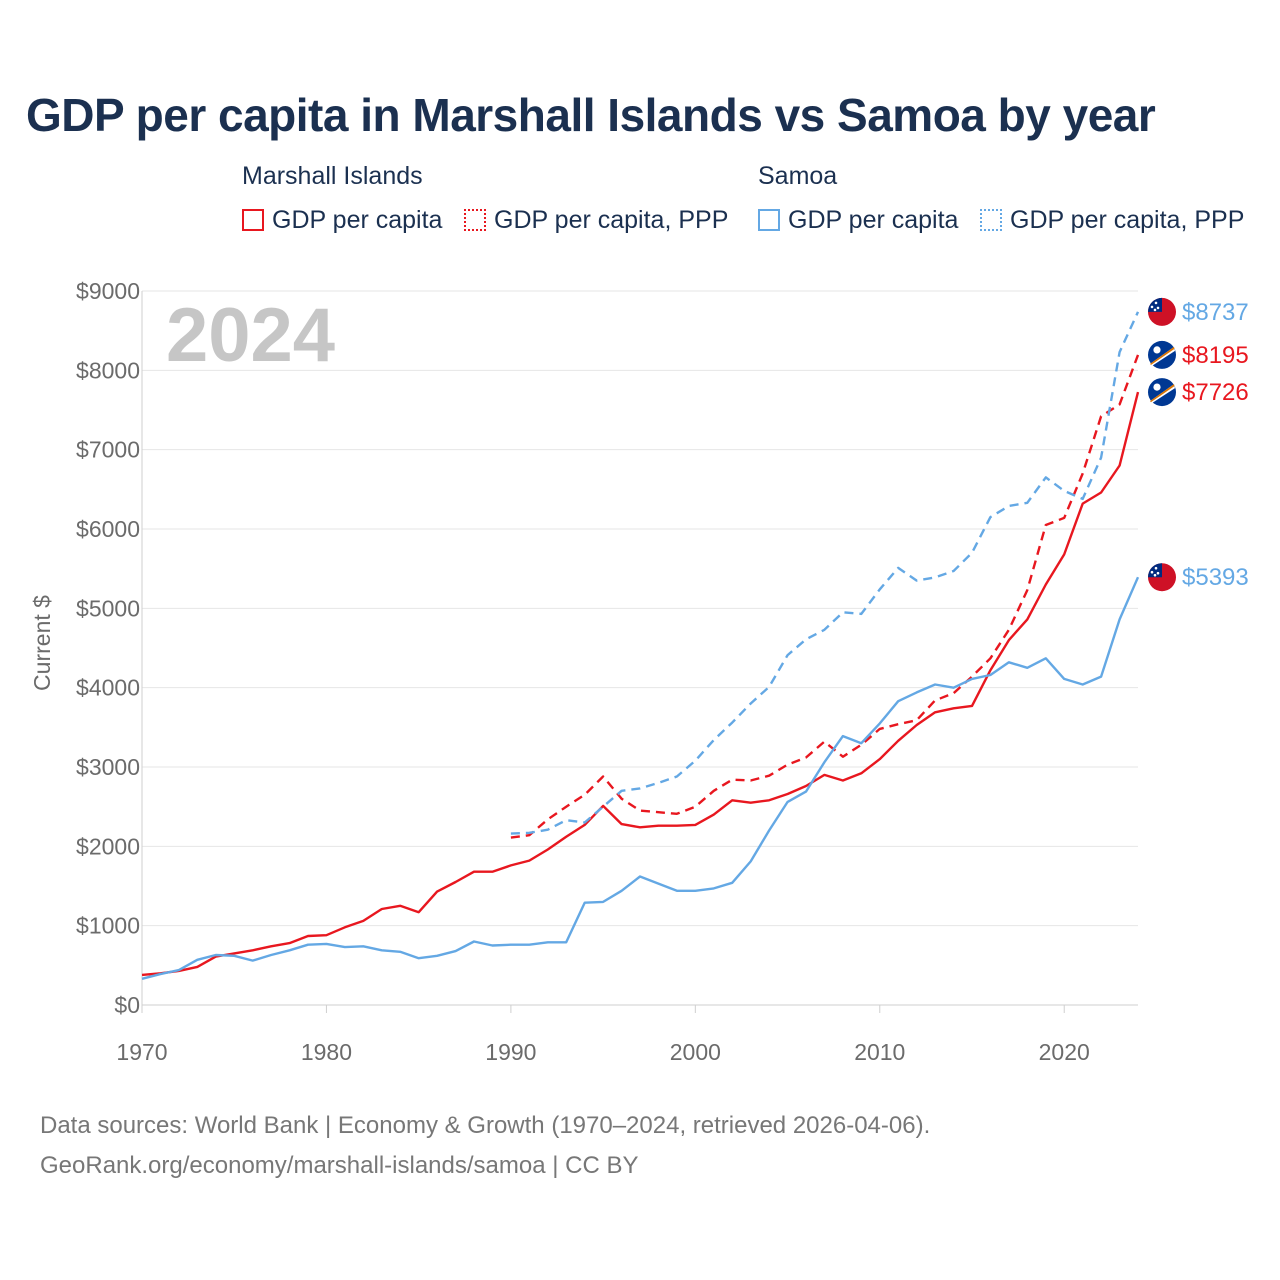  What do you see at coordinates (253, 220) in the screenshot?
I see `legend-swatch-marshall-solid` at bounding box center [253, 220].